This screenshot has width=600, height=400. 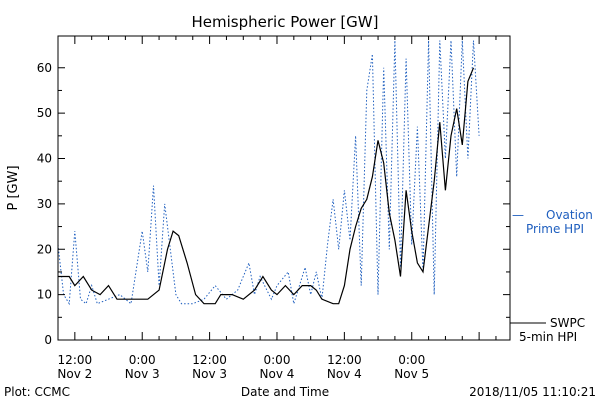 What do you see at coordinates (44, 68) in the screenshot?
I see `y-tick-label-6: 60` at bounding box center [44, 68].